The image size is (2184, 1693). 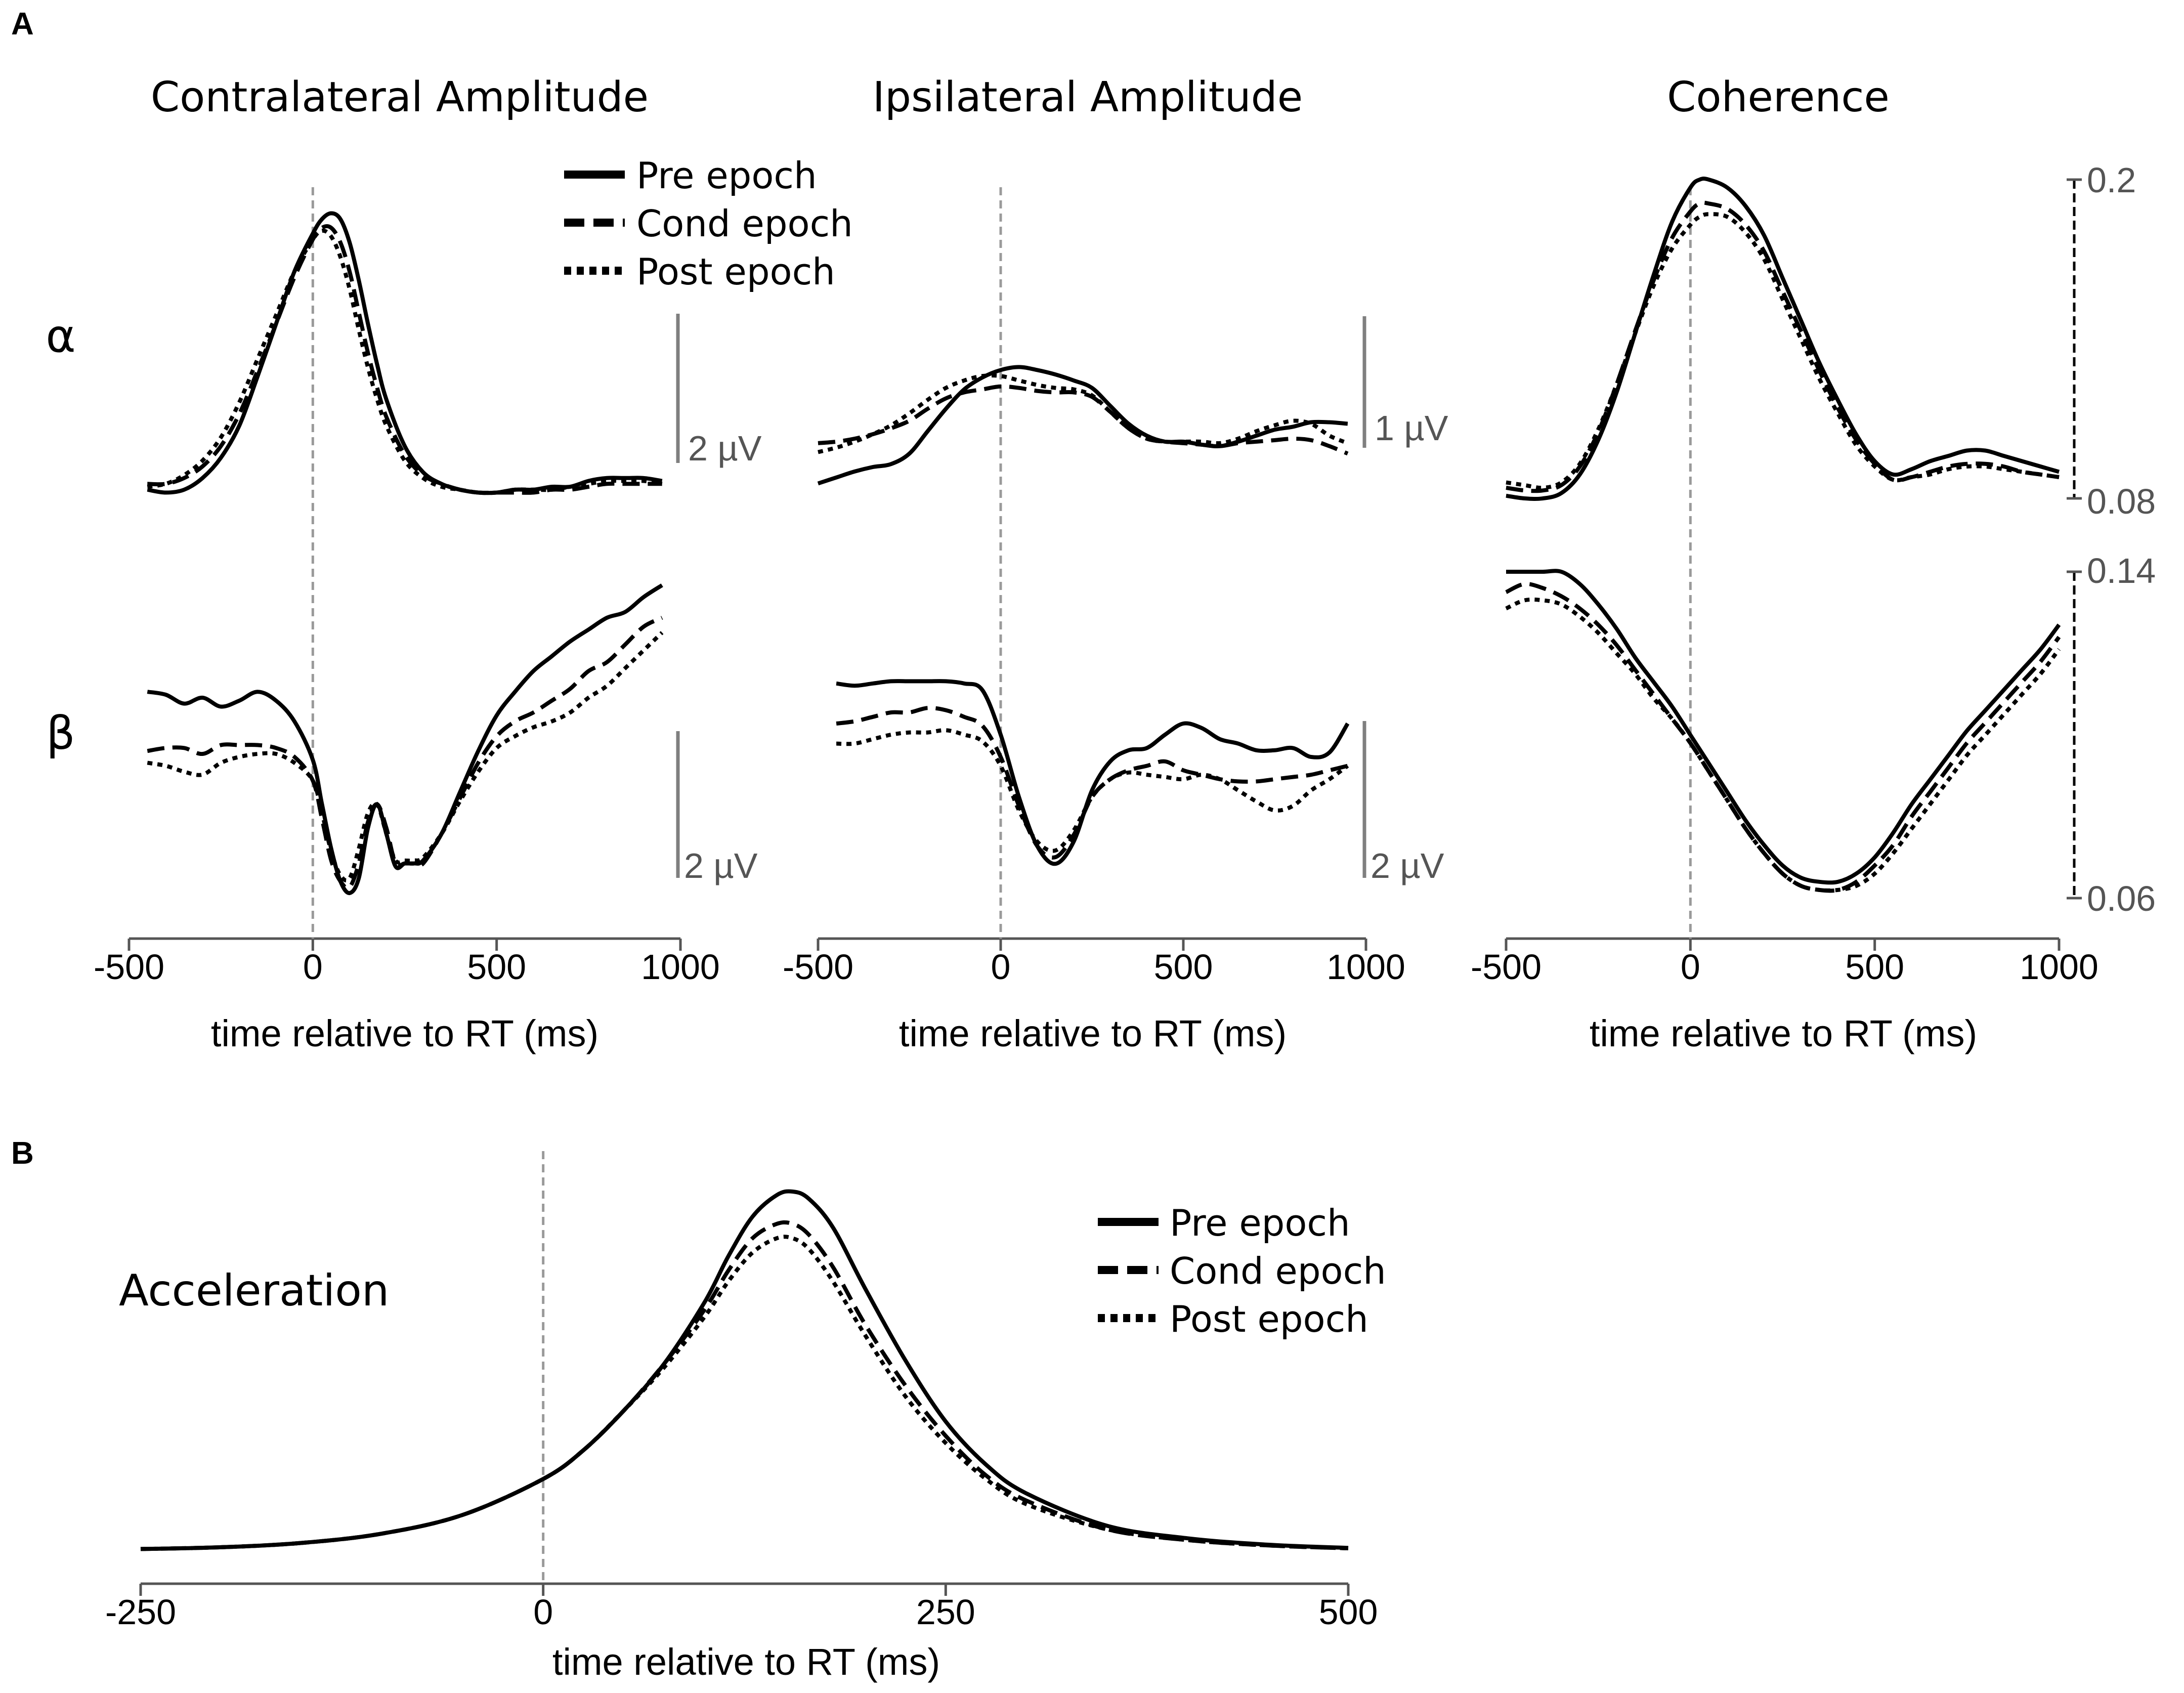 I want to click on contra_alpha-series-pre-epoch, so click(x=405, y=353).